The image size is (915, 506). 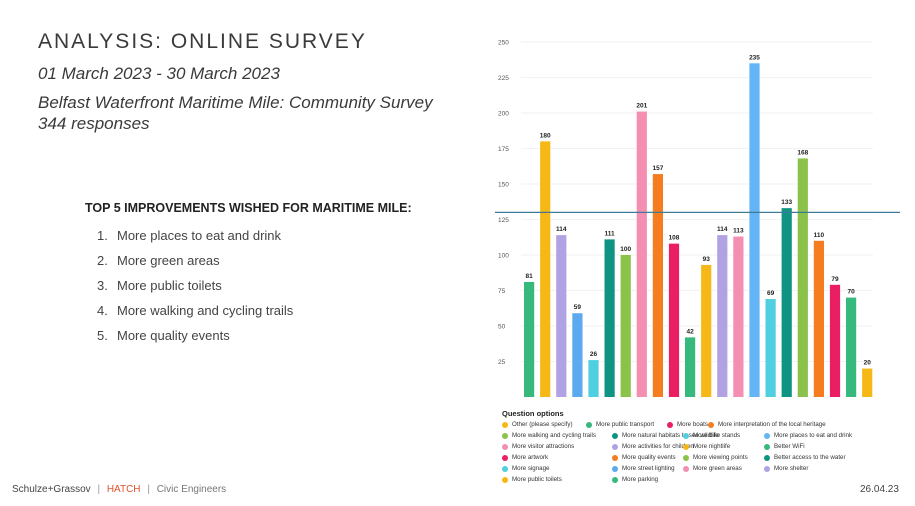 What do you see at coordinates (102, 235) in the screenshot?
I see `list-item-number: 1.` at bounding box center [102, 235].